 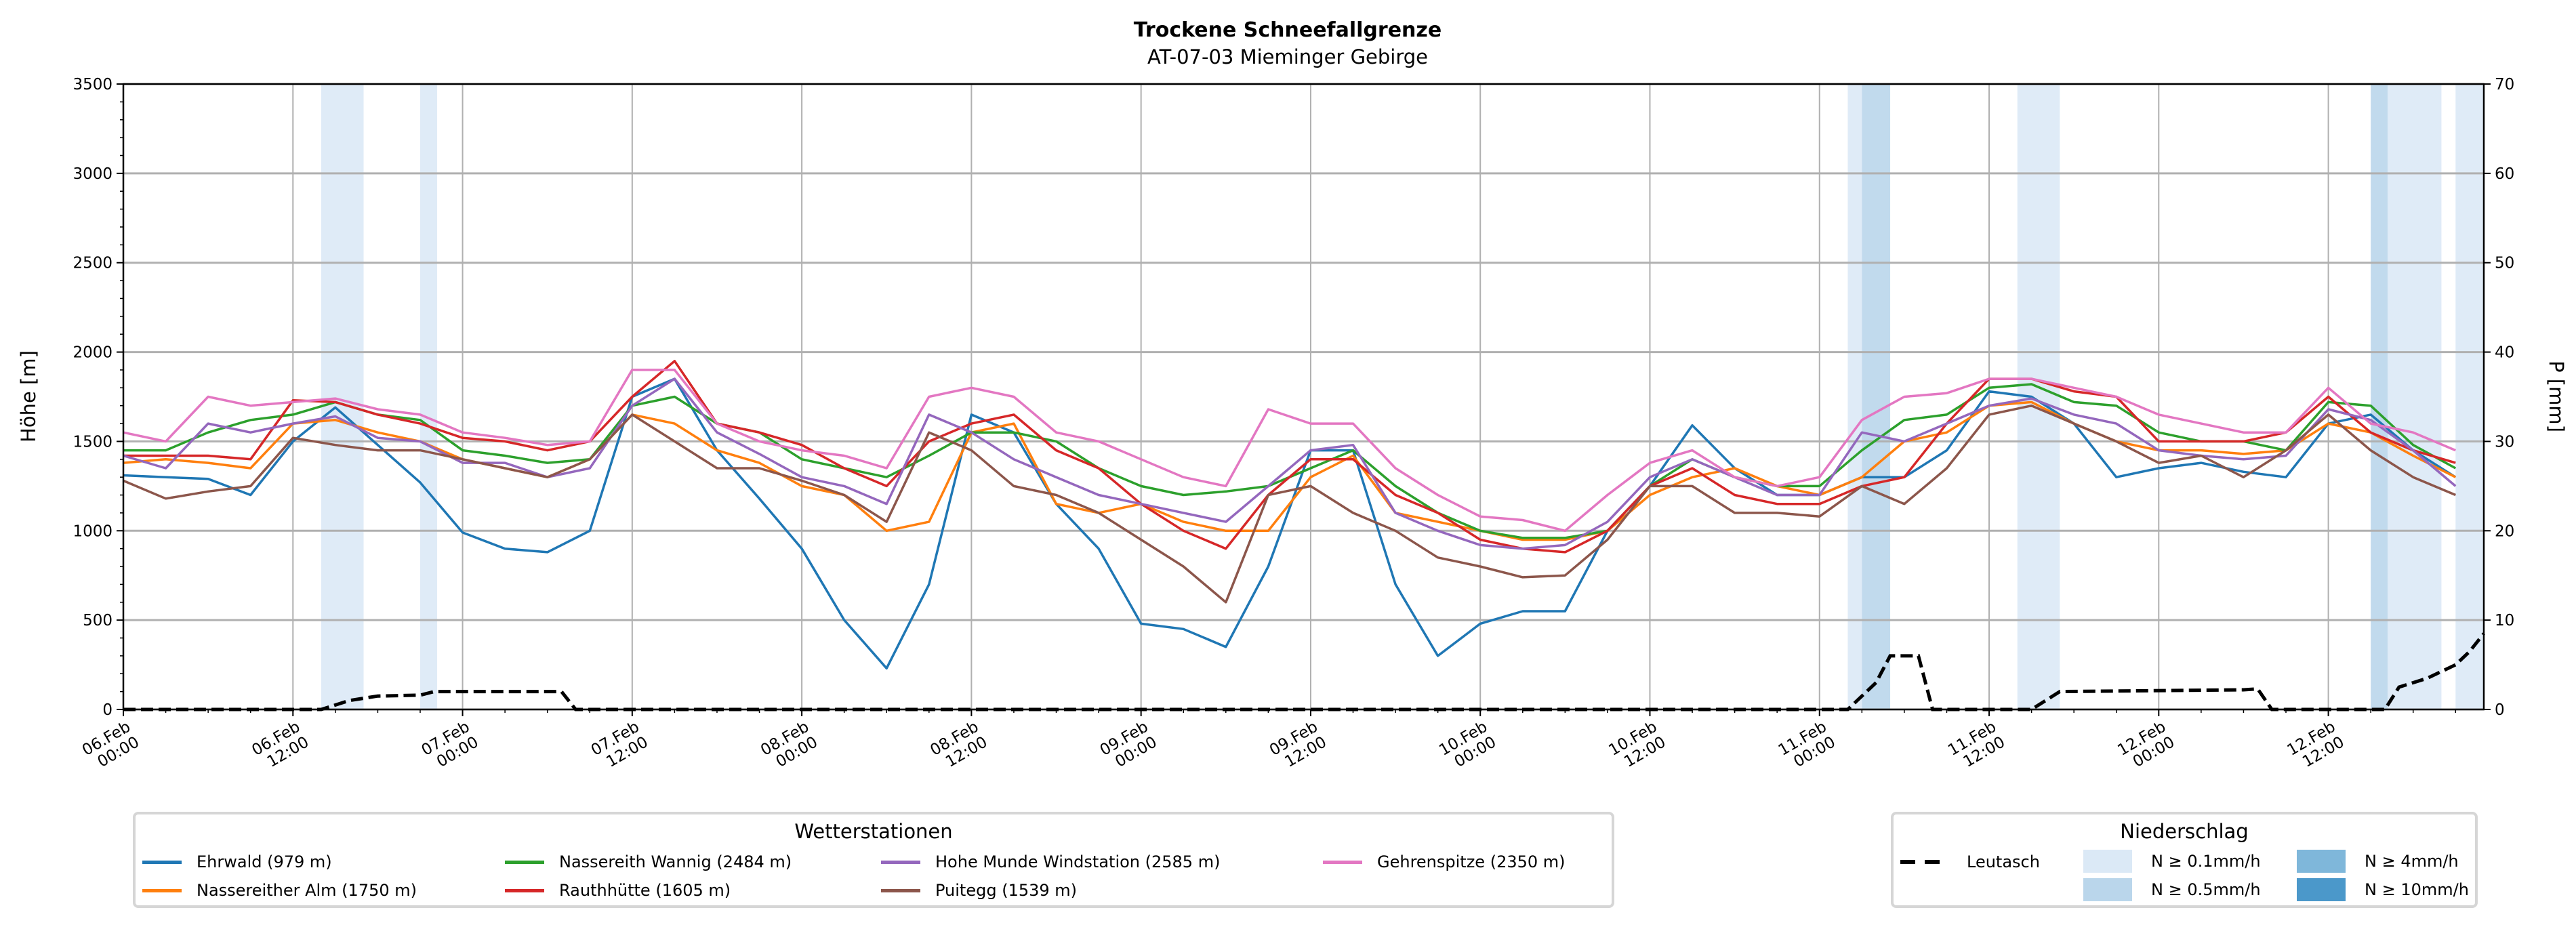 What do you see at coordinates (873, 831) in the screenshot?
I see `legend-stations-title: Wetterstationen` at bounding box center [873, 831].